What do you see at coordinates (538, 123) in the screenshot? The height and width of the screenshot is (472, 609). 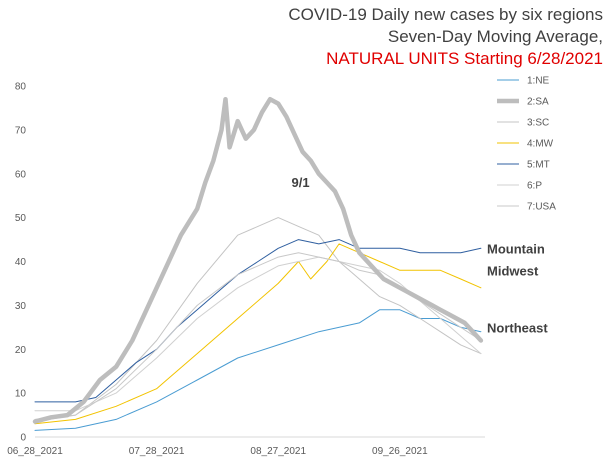 I see `legend-label: 3:SC` at bounding box center [538, 123].